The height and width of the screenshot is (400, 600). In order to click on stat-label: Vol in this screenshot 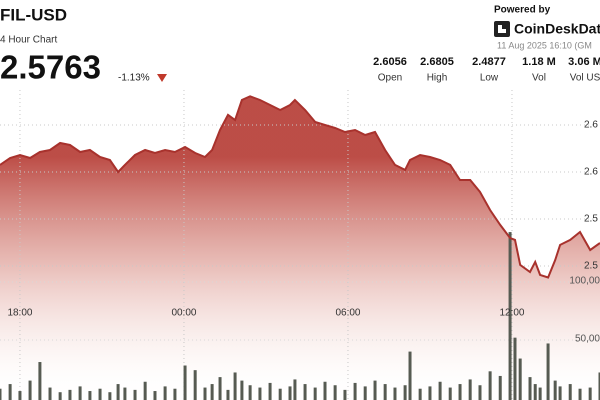, I will do `click(539, 78)`.